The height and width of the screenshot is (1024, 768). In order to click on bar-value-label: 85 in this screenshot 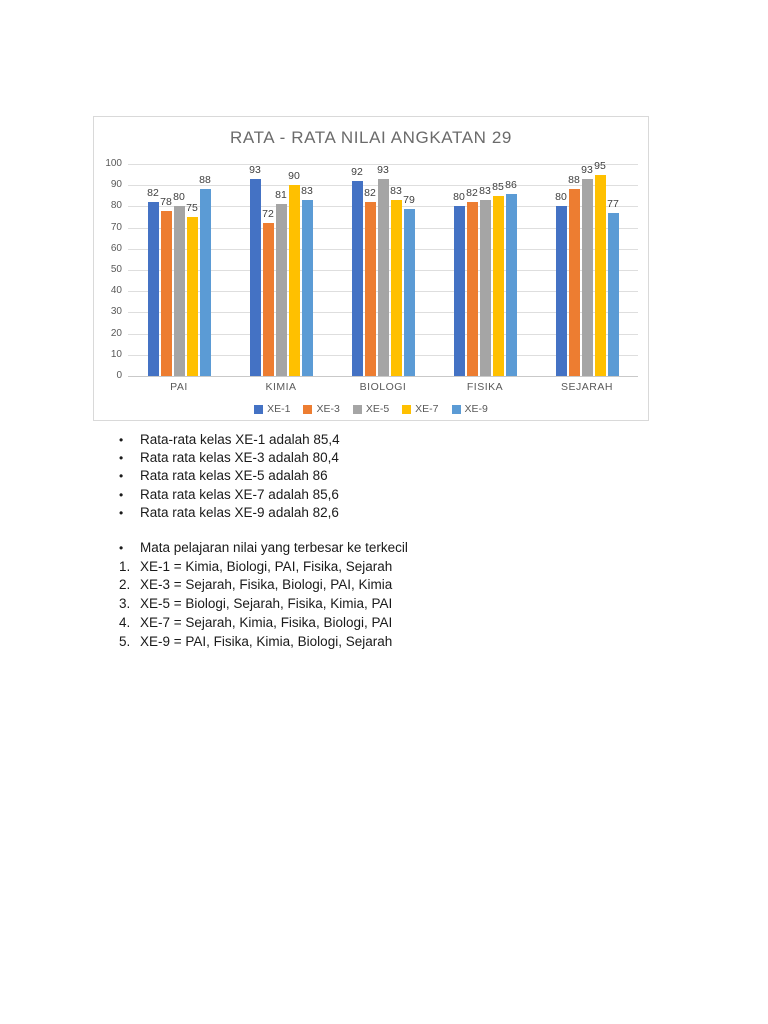, I will do `click(498, 186)`.